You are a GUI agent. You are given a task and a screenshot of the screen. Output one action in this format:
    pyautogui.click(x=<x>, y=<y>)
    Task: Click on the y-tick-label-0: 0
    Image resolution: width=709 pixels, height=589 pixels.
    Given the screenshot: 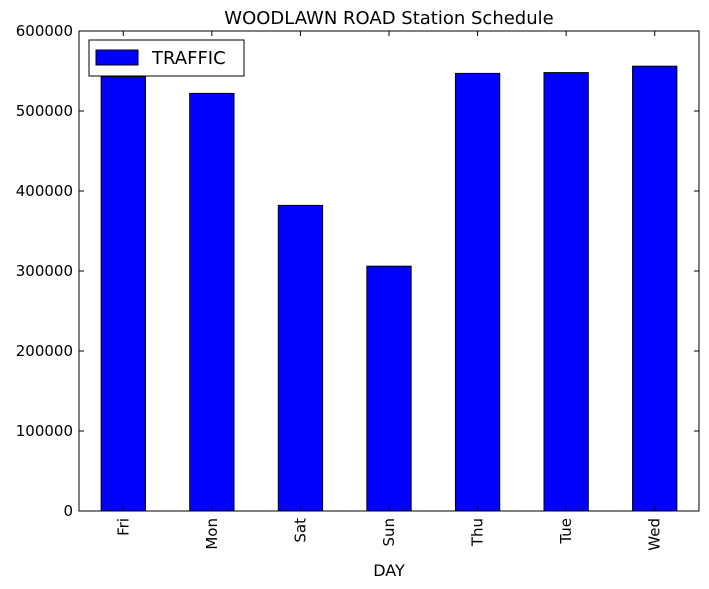 What is the action you would take?
    pyautogui.click(x=68, y=511)
    